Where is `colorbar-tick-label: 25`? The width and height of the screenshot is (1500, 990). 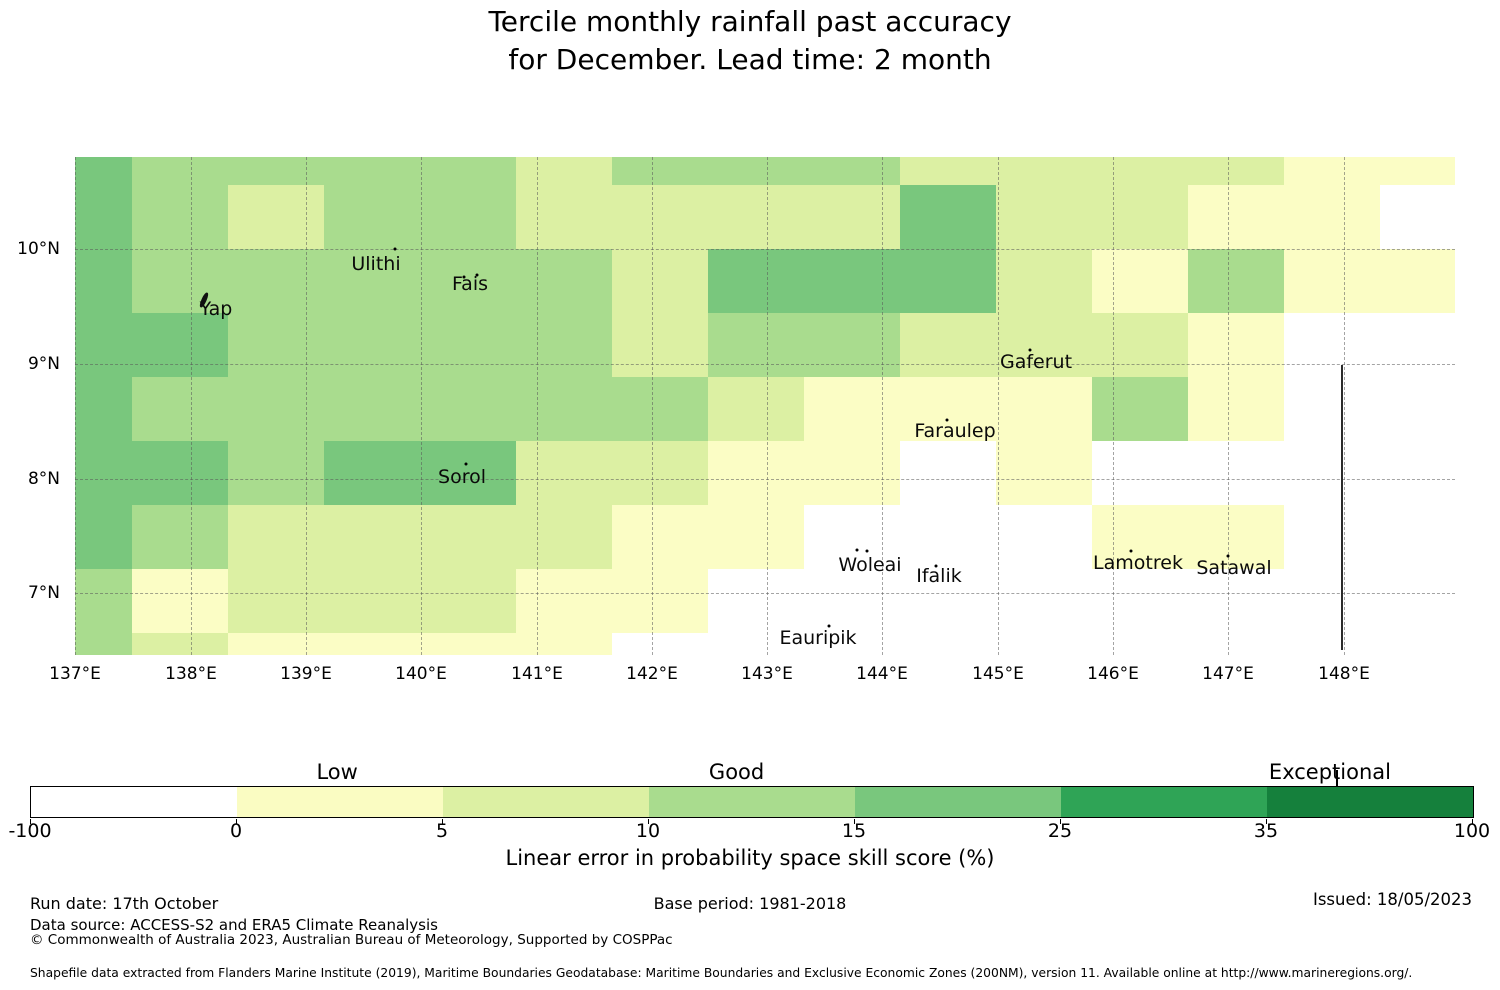 colorbar-tick-label: 25 is located at coordinates (1060, 831).